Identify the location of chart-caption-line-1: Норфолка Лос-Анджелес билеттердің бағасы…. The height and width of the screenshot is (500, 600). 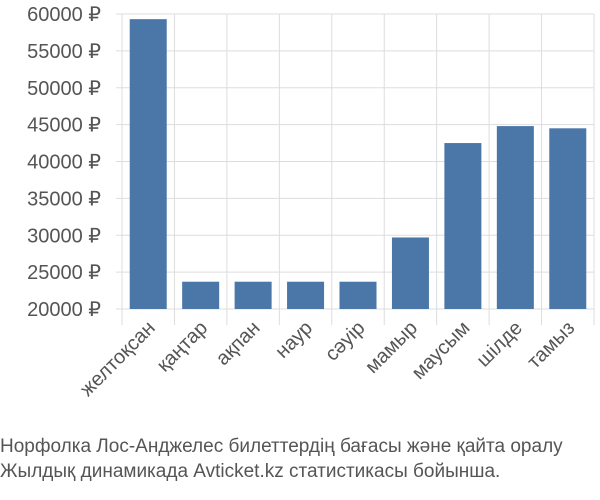
(281, 446).